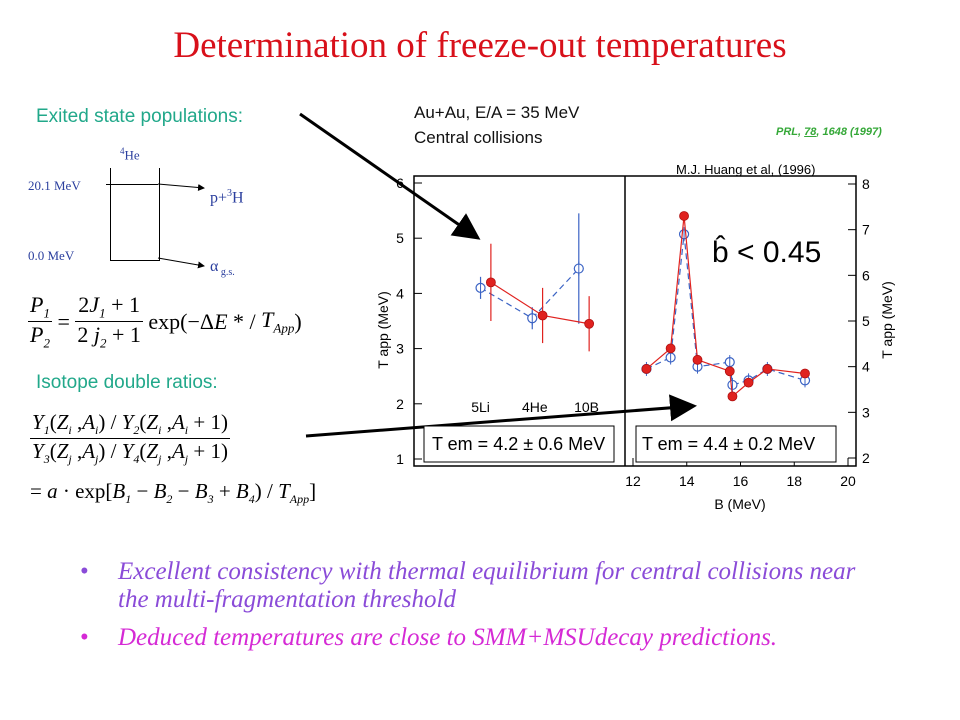 The image size is (960, 720). What do you see at coordinates (383, 330) in the screenshot?
I see `y-axis-label-left: T app (MeV)` at bounding box center [383, 330].